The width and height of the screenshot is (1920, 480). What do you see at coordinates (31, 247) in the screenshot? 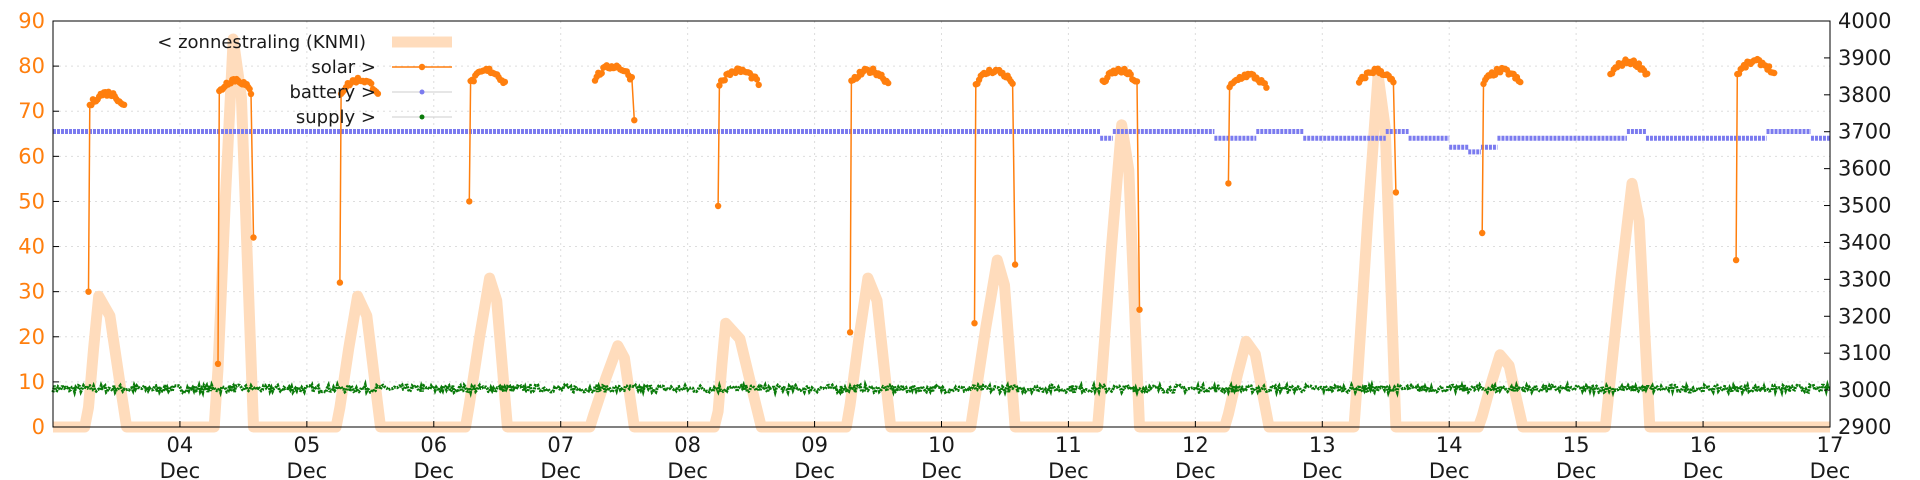
I see `y-left-tick-label: 40` at bounding box center [31, 247].